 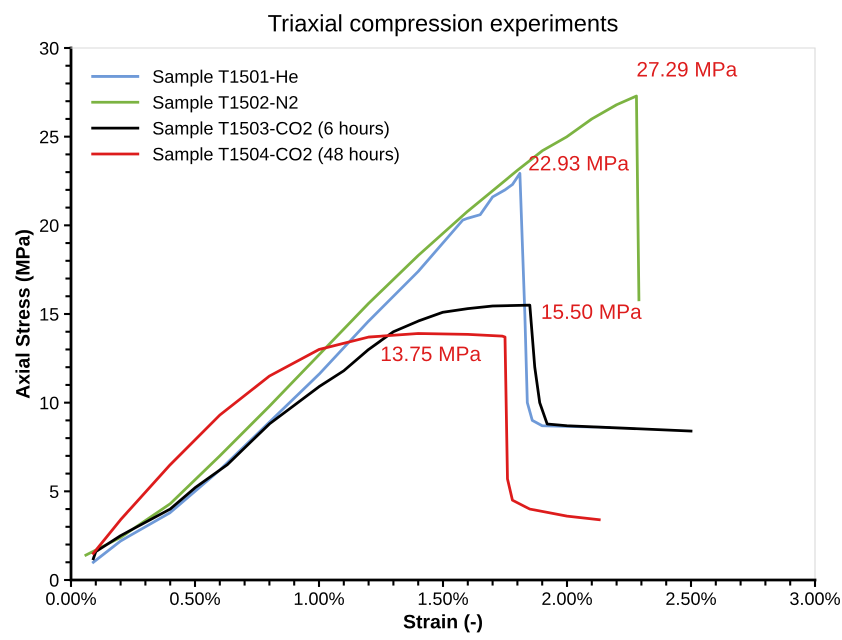 What do you see at coordinates (225, 78) in the screenshot?
I see `legend-label: Sample T1501-He` at bounding box center [225, 78].